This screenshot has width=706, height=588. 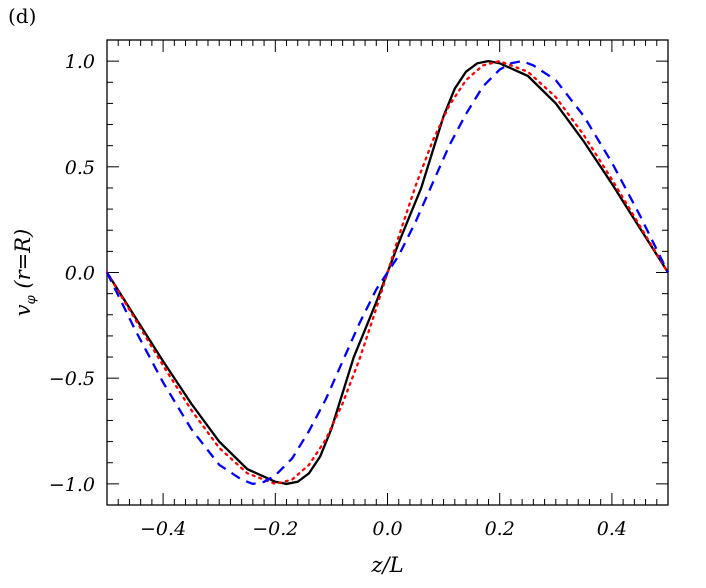 What do you see at coordinates (80, 274) in the screenshot?
I see `y-tick-label: 0.0` at bounding box center [80, 274].